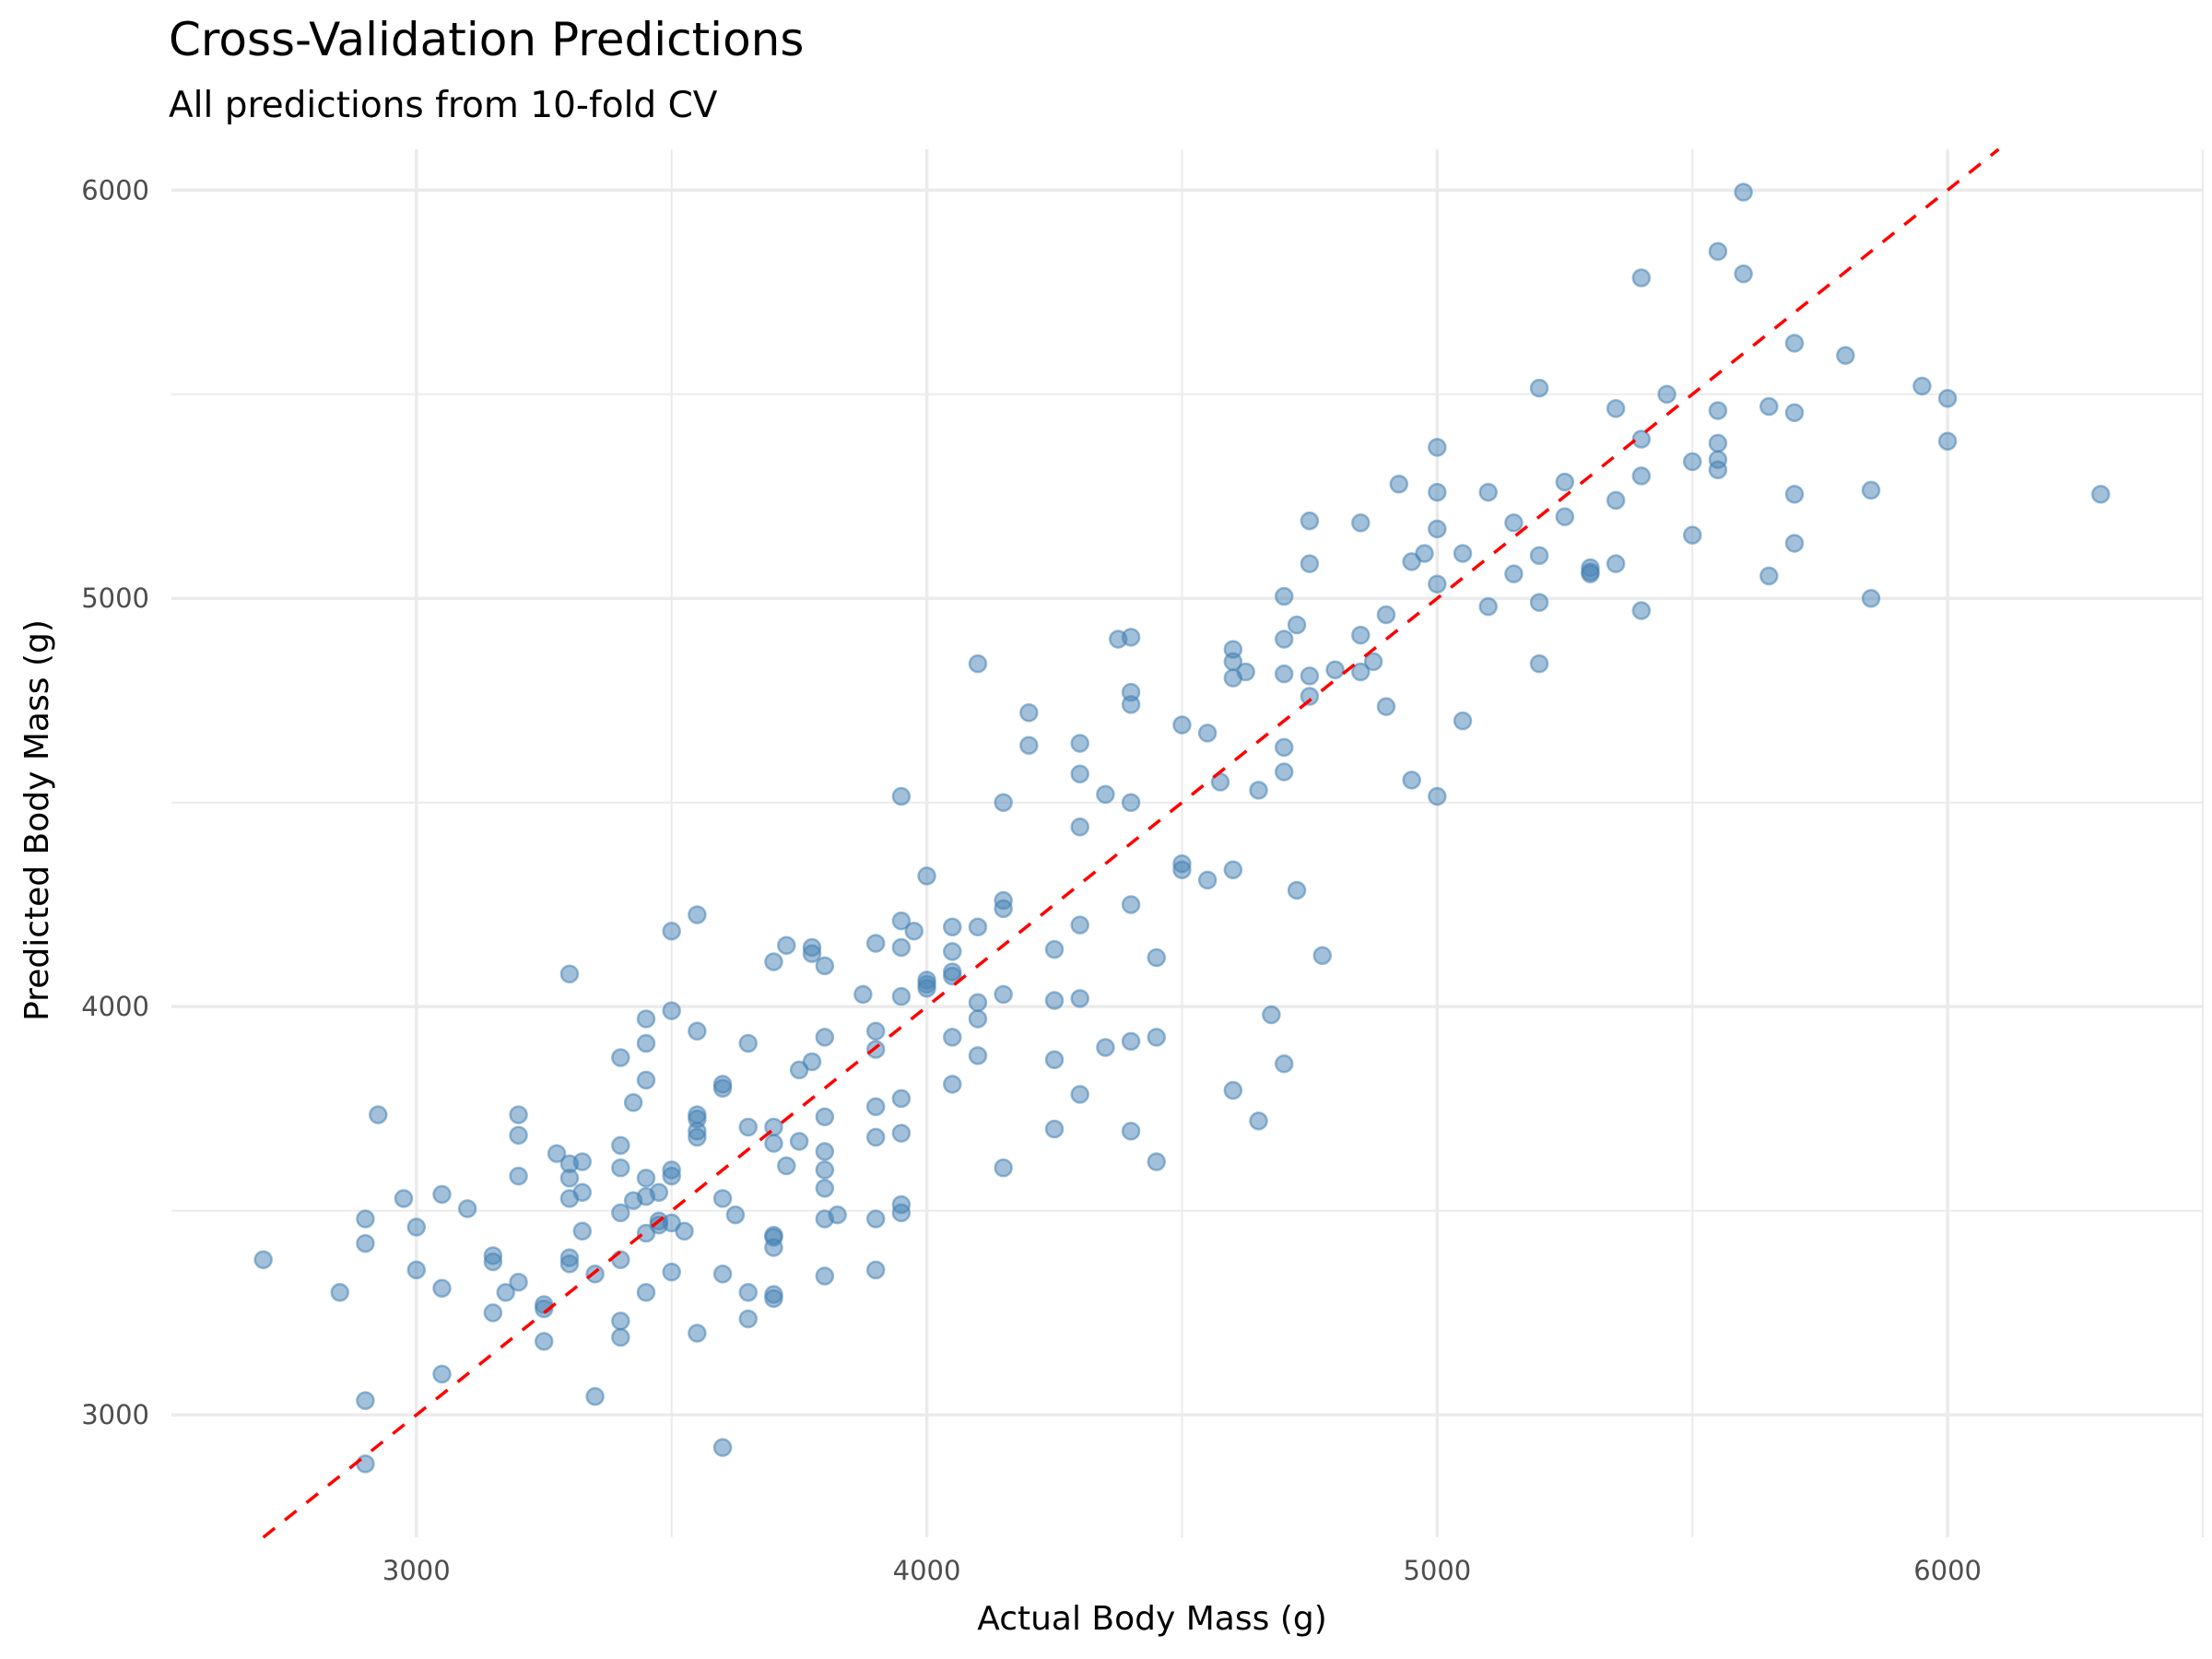  I want to click on y-tick-label: 5000, so click(115, 598).